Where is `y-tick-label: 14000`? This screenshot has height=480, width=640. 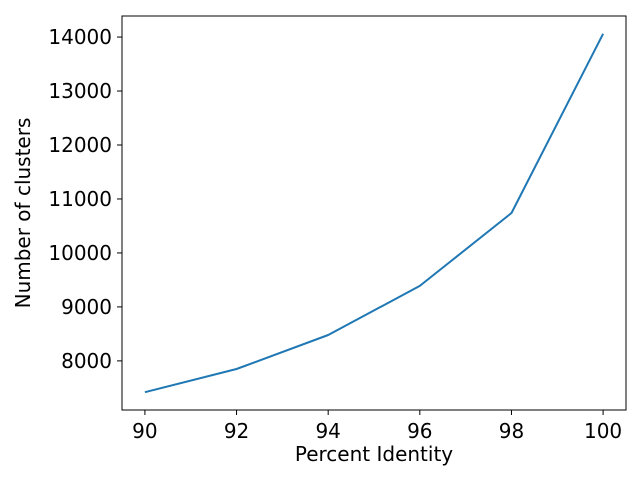 y-tick-label: 14000 is located at coordinates (80, 37).